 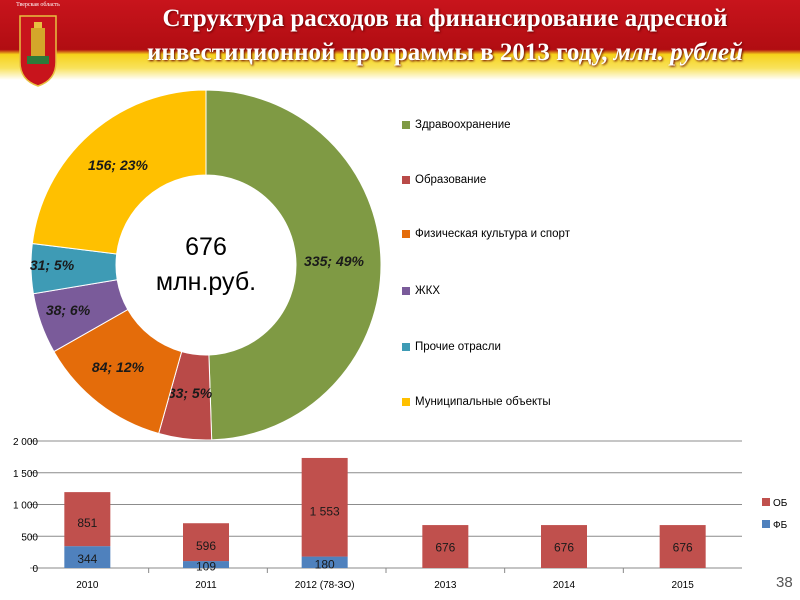 What do you see at coordinates (325, 511) in the screenshot?
I see `bar-data-label: 1 553` at bounding box center [325, 511].